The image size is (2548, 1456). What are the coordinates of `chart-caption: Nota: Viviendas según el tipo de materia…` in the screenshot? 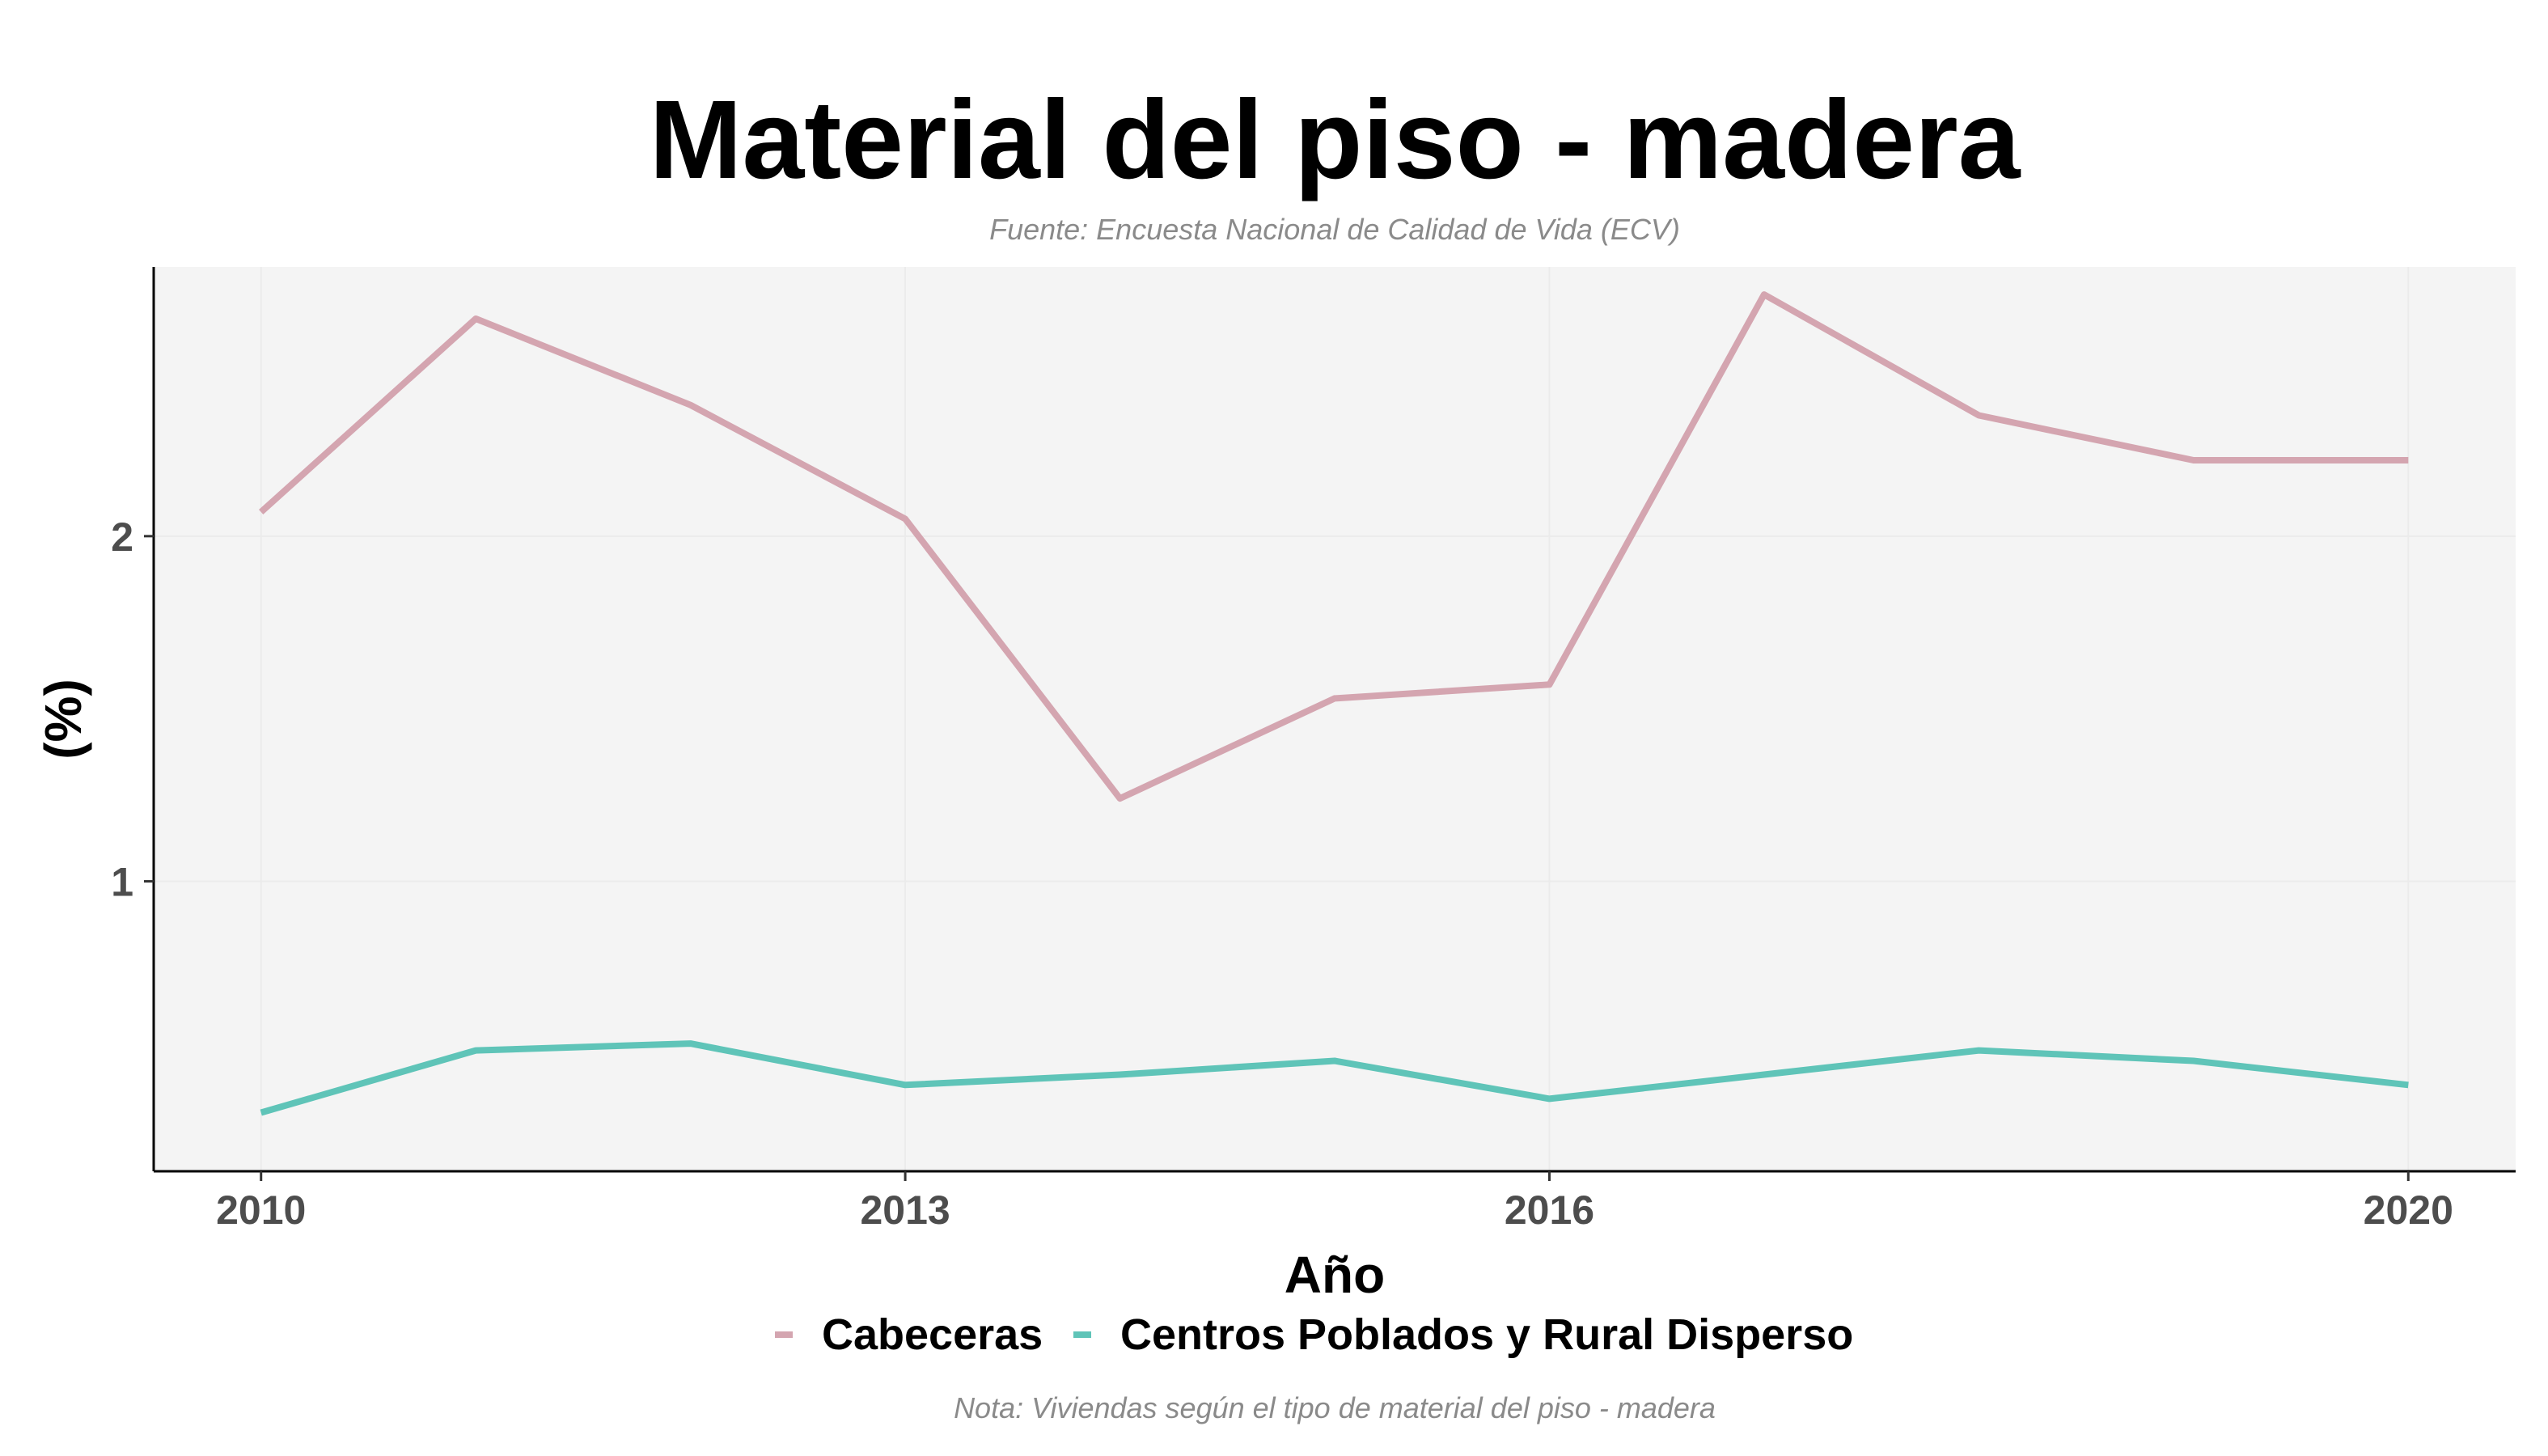 It's located at (1335, 1407).